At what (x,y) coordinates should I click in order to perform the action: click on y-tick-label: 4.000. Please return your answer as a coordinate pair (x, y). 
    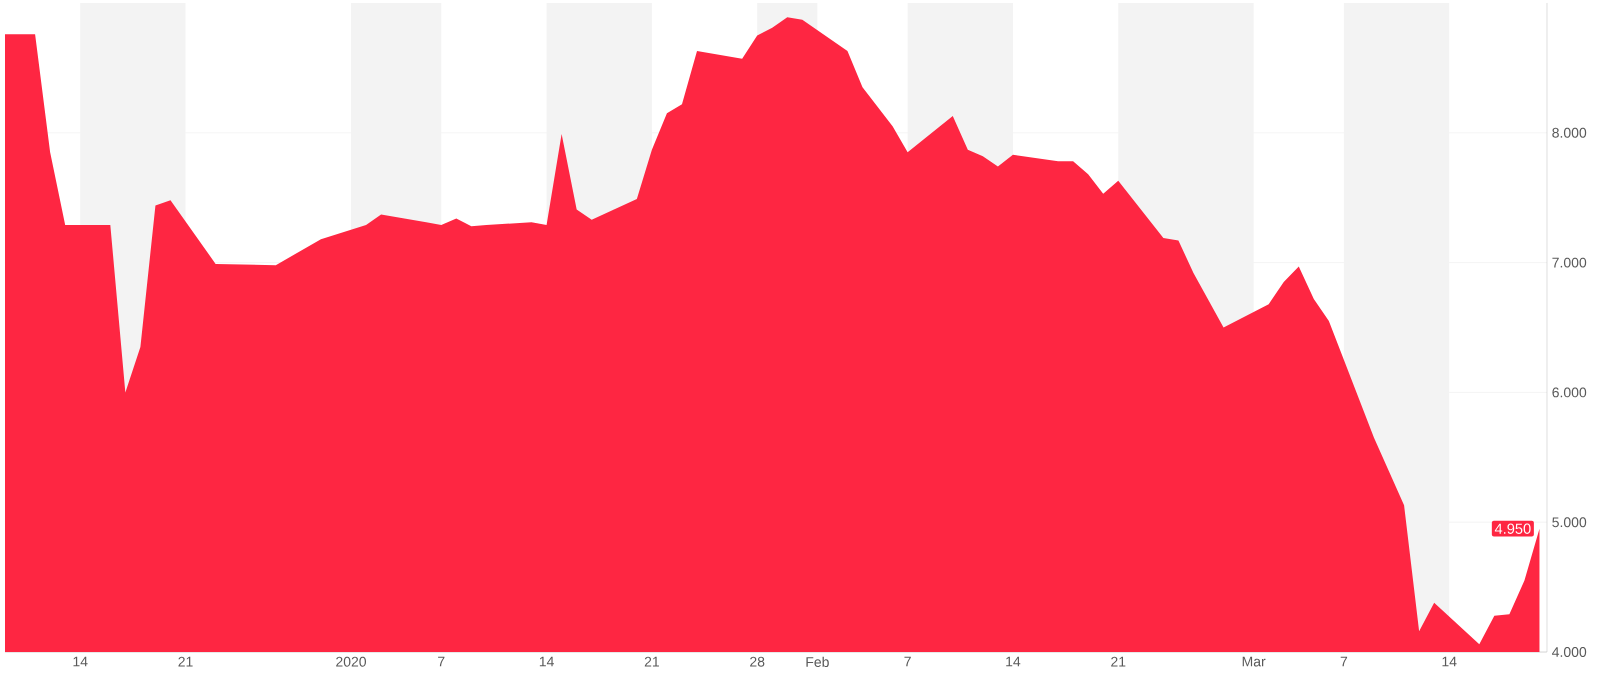
    Looking at the image, I should click on (1569, 652).